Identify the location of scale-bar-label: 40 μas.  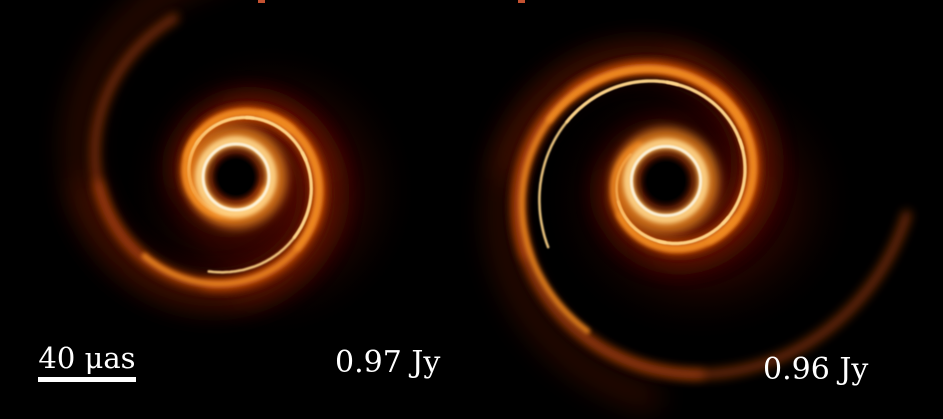
(87, 358).